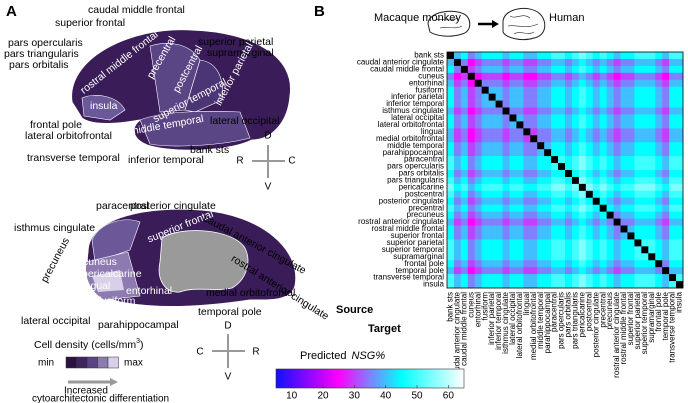  Describe the element at coordinates (421, 173) in the screenshot. I see `row-label: pars orbitalis` at that location.